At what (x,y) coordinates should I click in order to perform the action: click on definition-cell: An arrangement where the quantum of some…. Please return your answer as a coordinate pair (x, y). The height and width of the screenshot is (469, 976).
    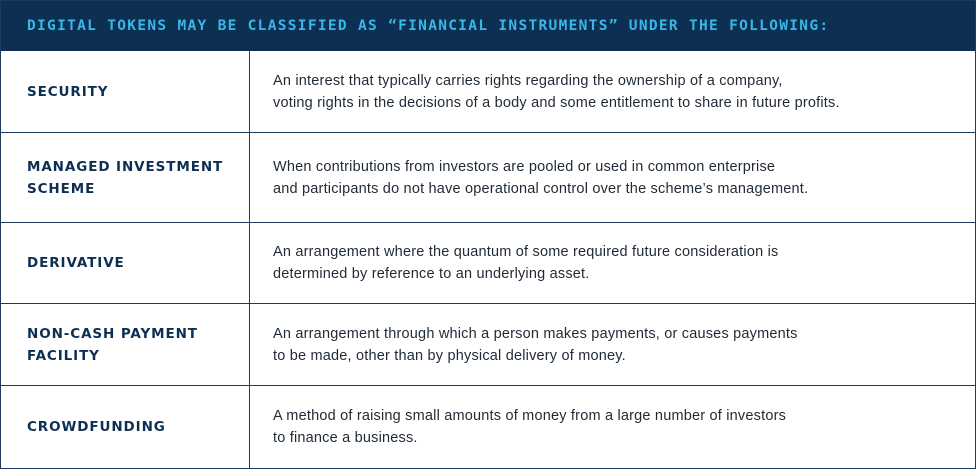
    Looking at the image, I should click on (612, 263).